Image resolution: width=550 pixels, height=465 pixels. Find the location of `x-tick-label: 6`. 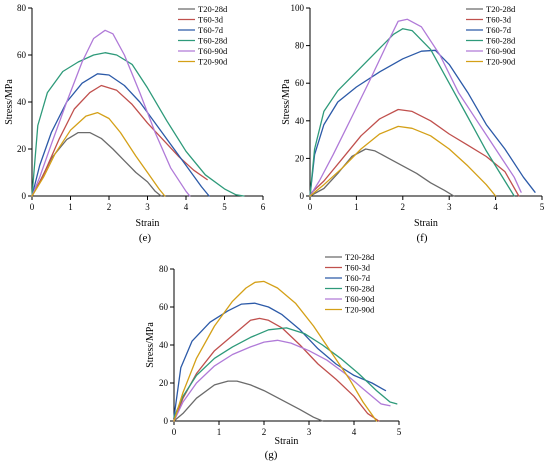

x-tick-label: 6 is located at coordinates (263, 207).